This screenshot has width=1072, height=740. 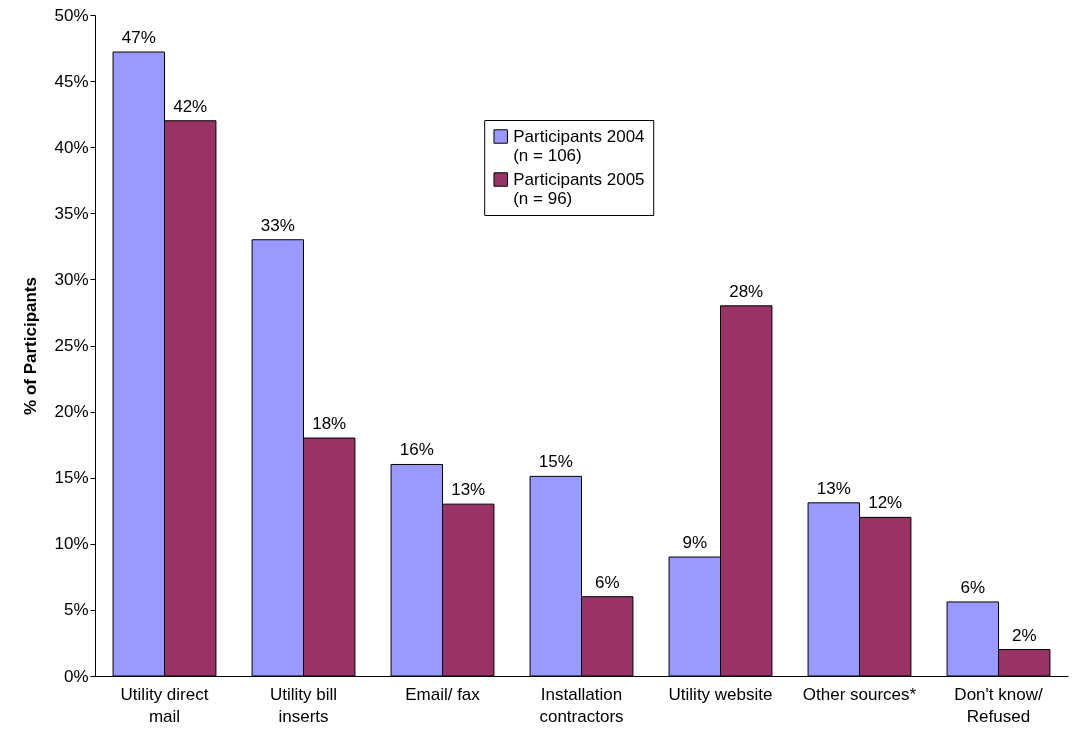 What do you see at coordinates (329, 424) in the screenshot?
I see `data-label: 18%` at bounding box center [329, 424].